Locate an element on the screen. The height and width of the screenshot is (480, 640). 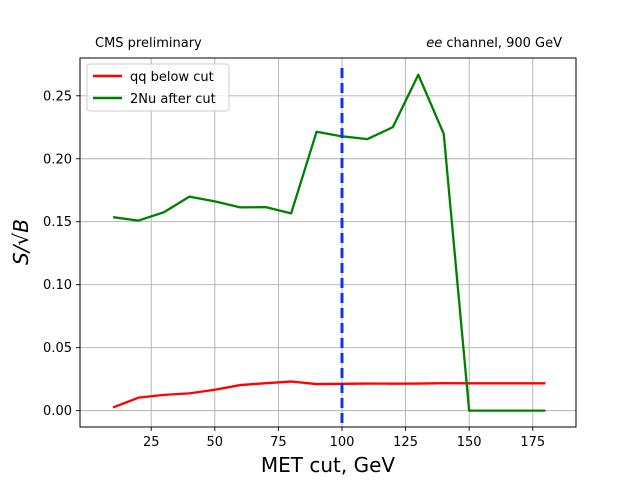
y-axis-title: S/√B is located at coordinates (21, 242).